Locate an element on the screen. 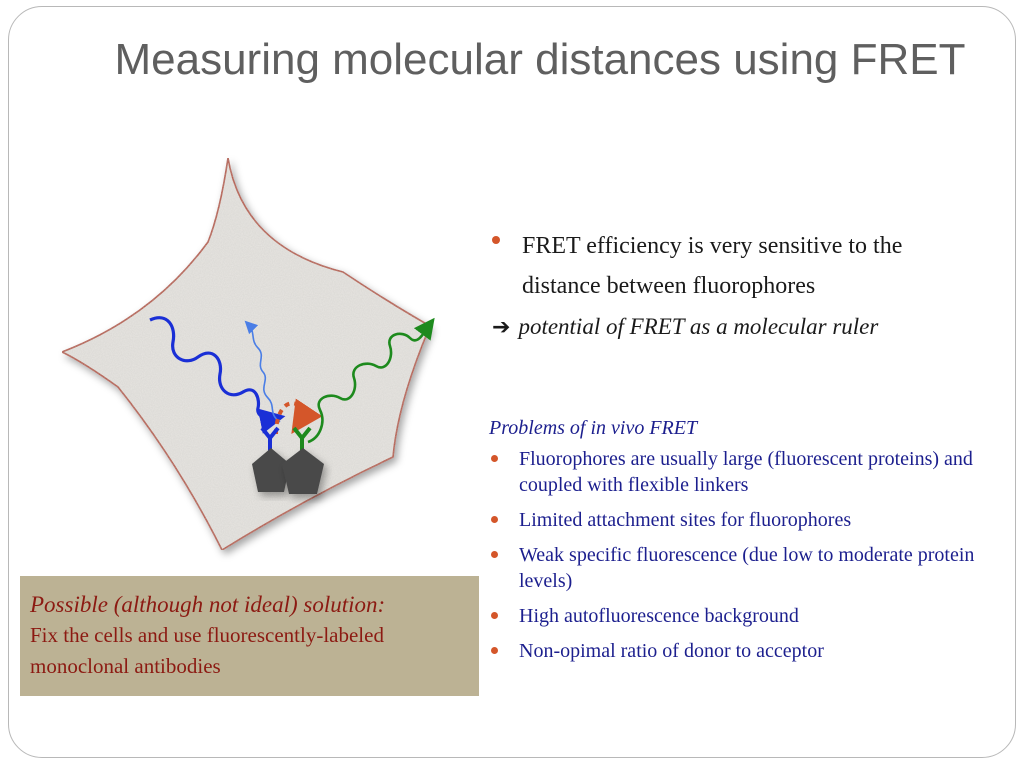 This screenshot has height=768, width=1024. fret-transfer-arrow is located at coordinates (298, 416).